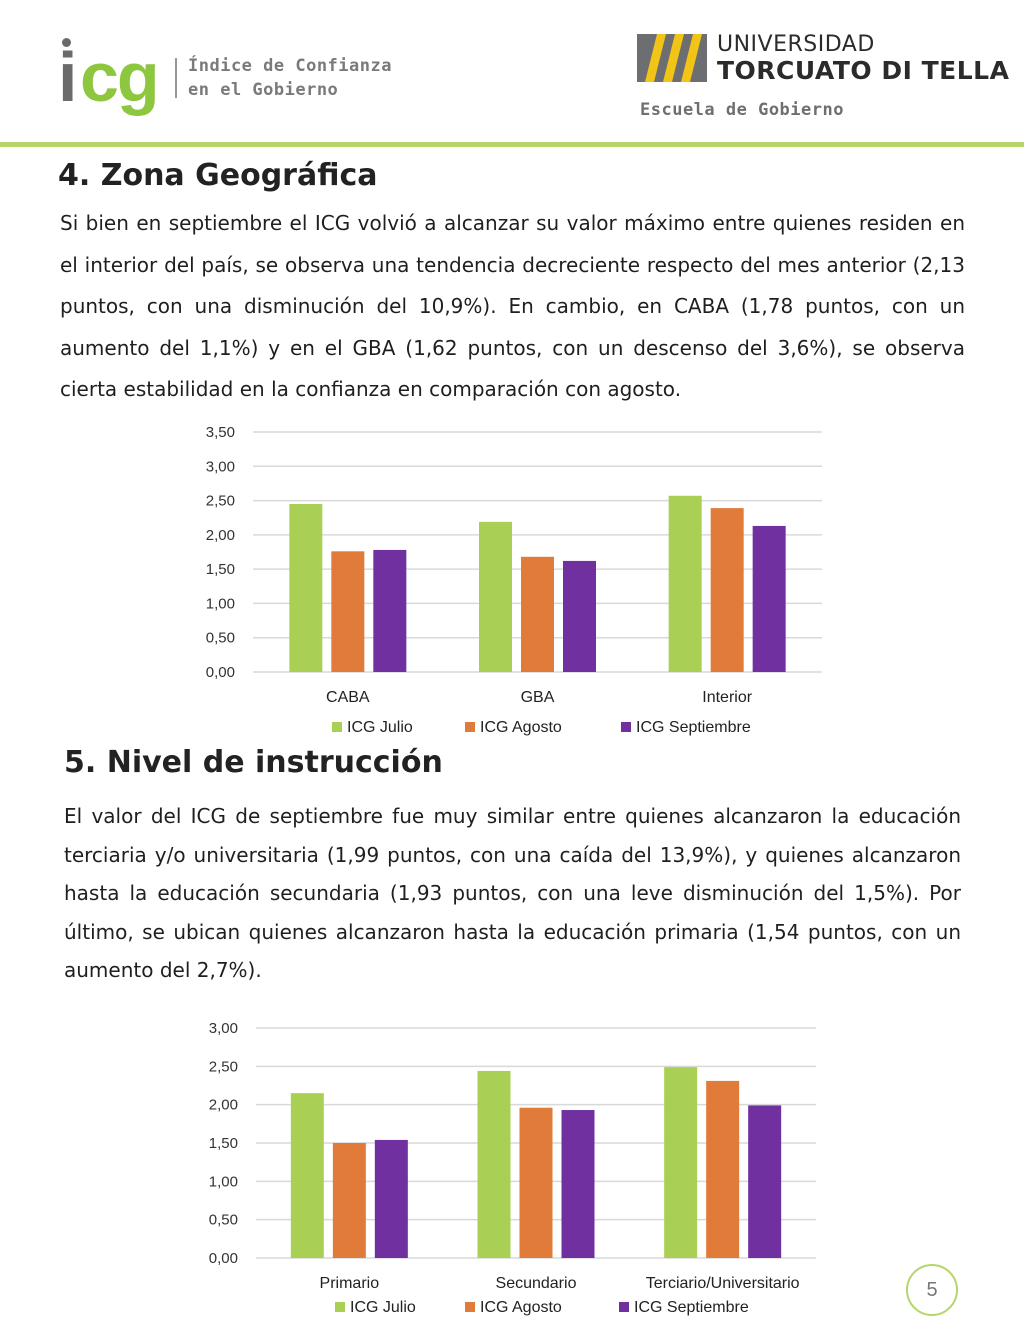  What do you see at coordinates (863, 70) in the screenshot?
I see `utdt-name-line2: TORCUATO DI TELLA` at bounding box center [863, 70].